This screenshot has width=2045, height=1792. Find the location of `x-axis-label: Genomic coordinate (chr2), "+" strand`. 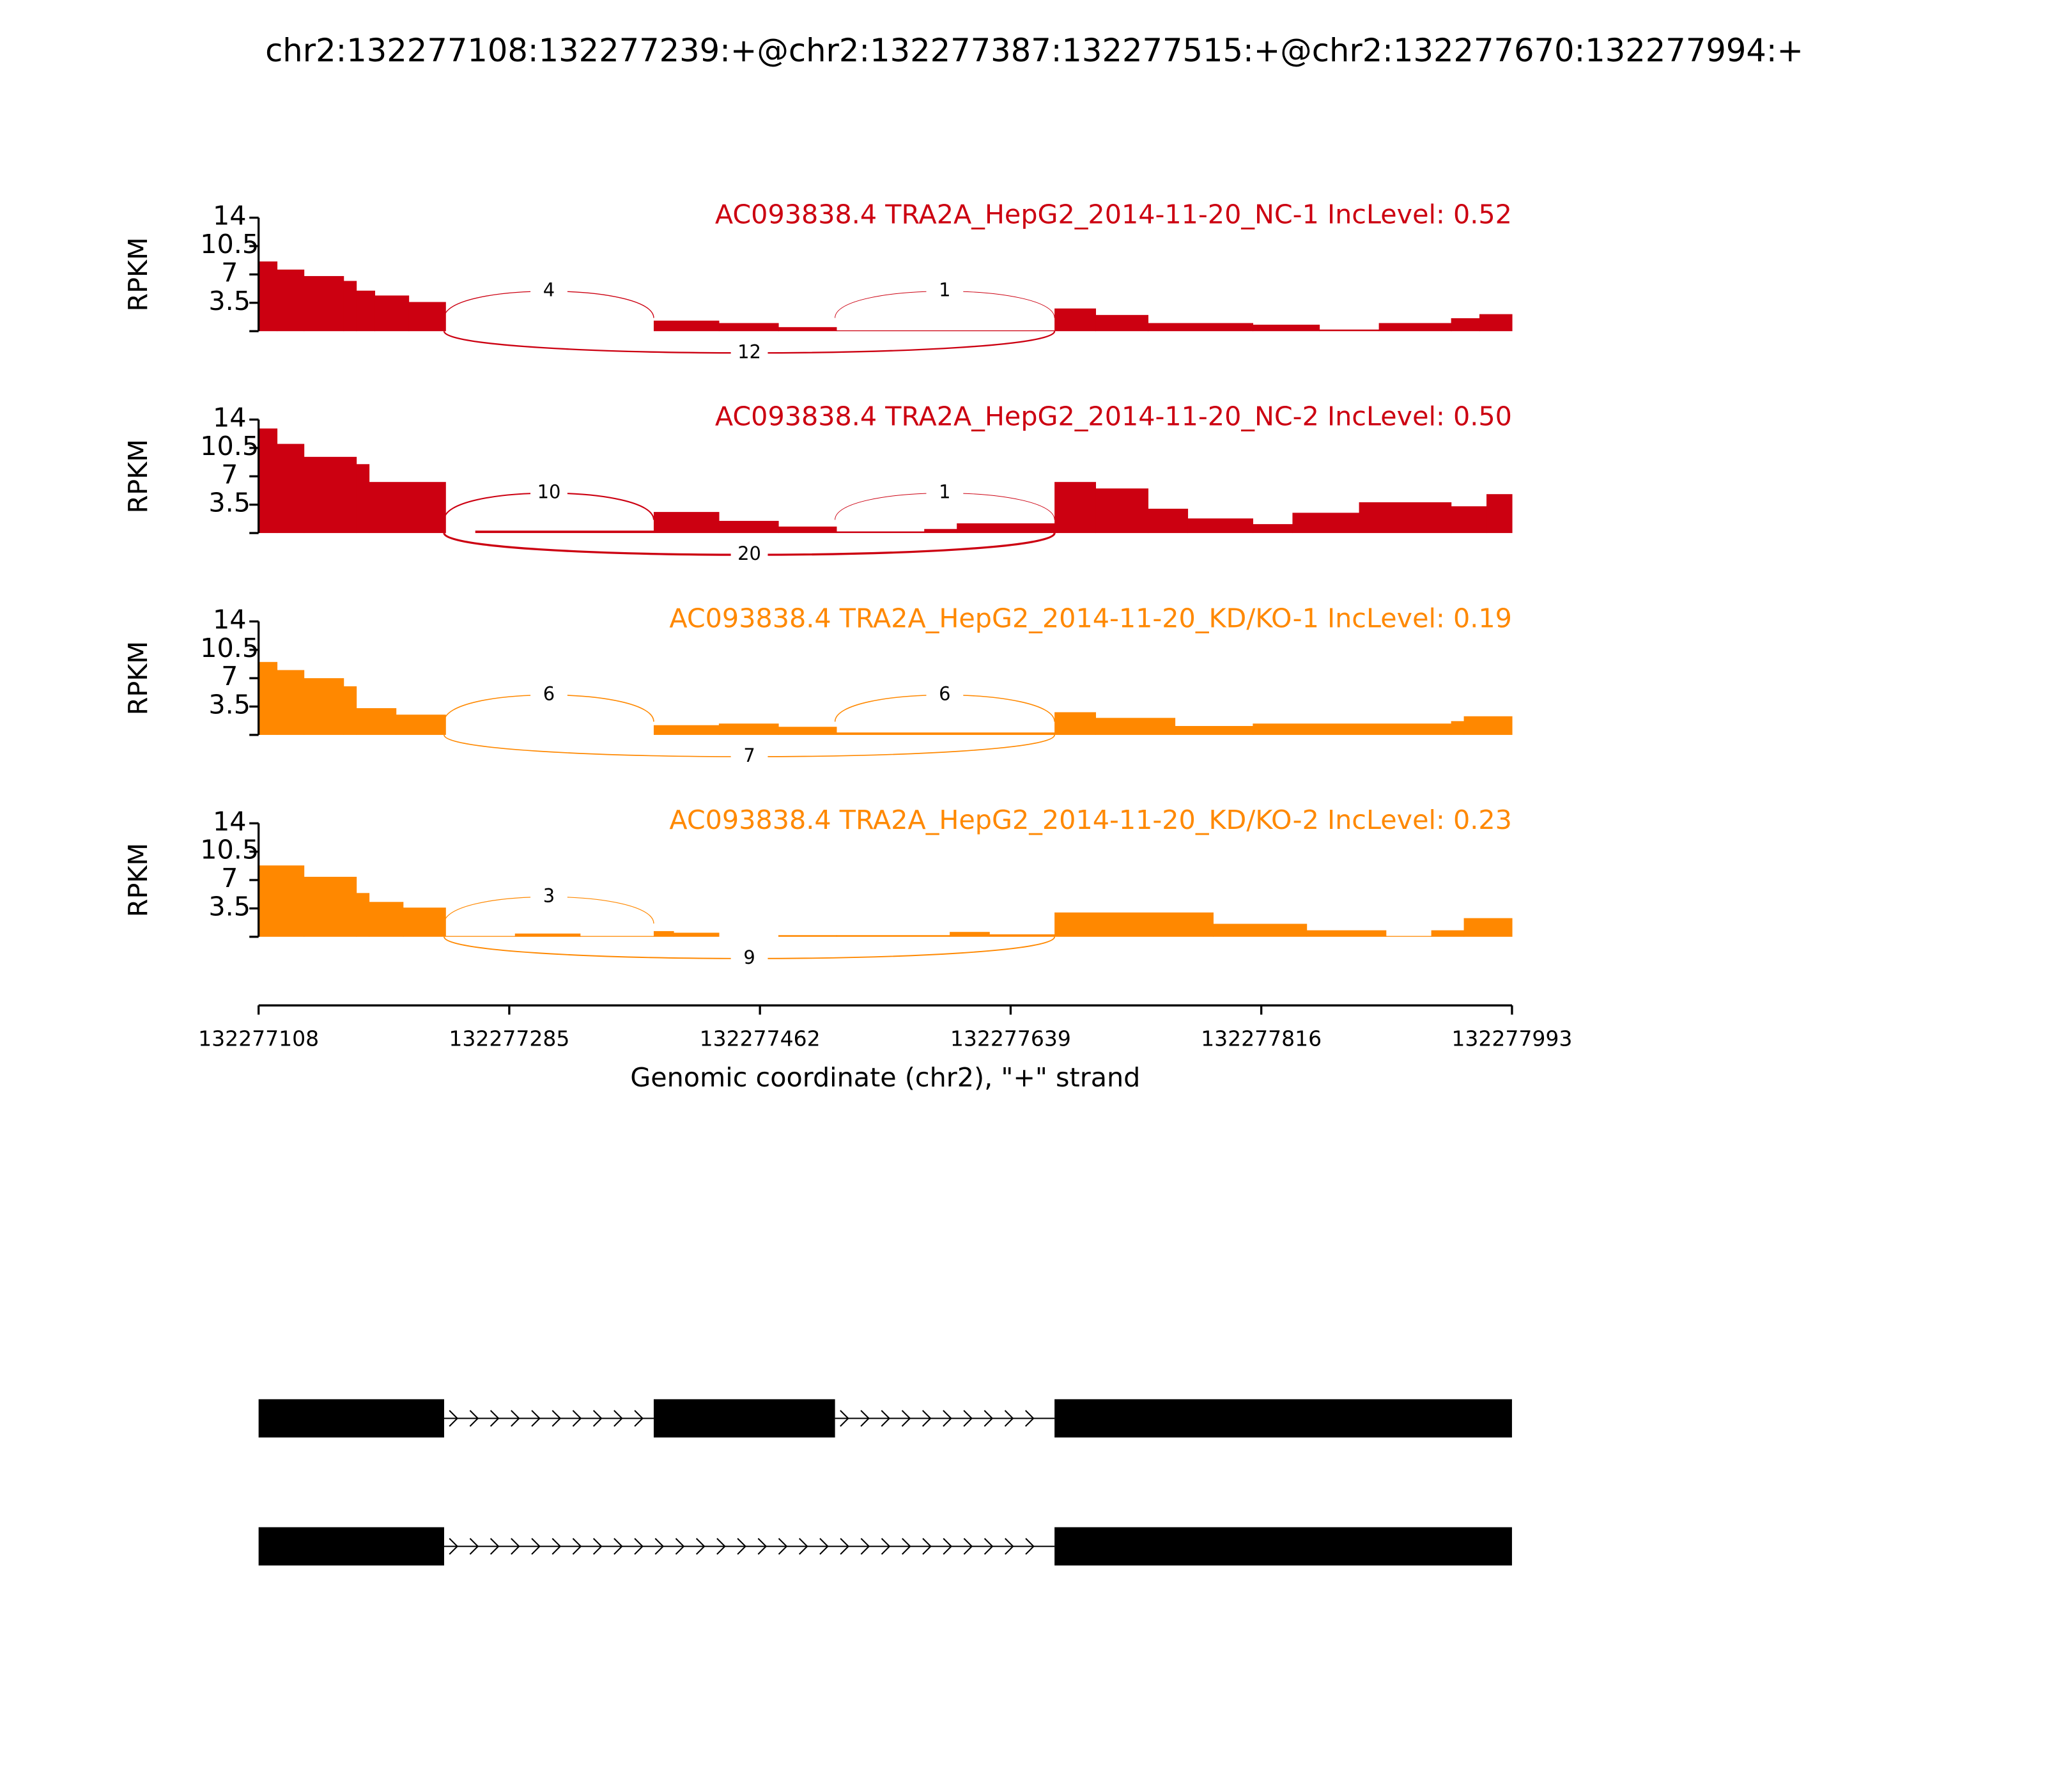

x-axis-label: Genomic coordinate (chr2), "+" strand is located at coordinates (885, 1077).